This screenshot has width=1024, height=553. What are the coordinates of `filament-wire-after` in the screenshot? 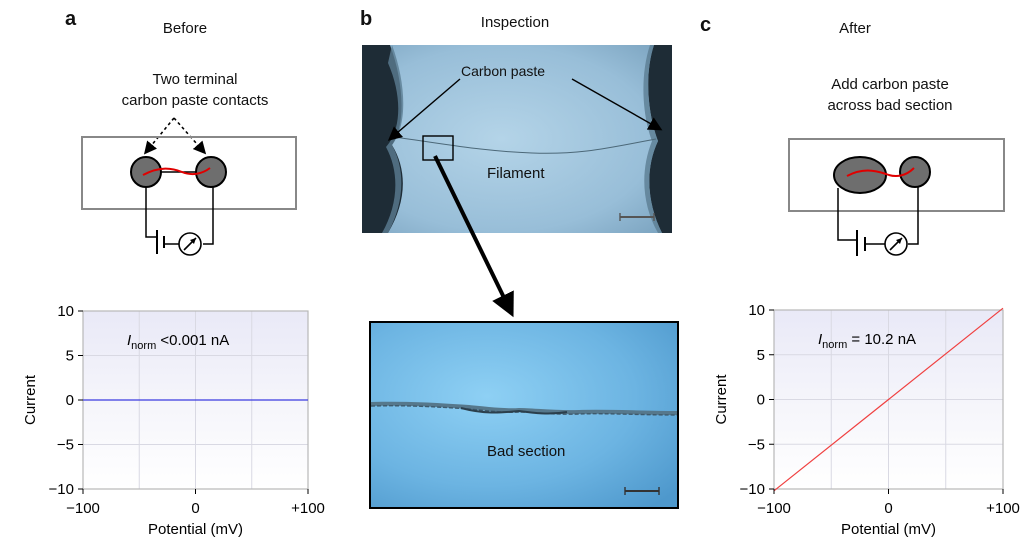 It's located at (880, 172).